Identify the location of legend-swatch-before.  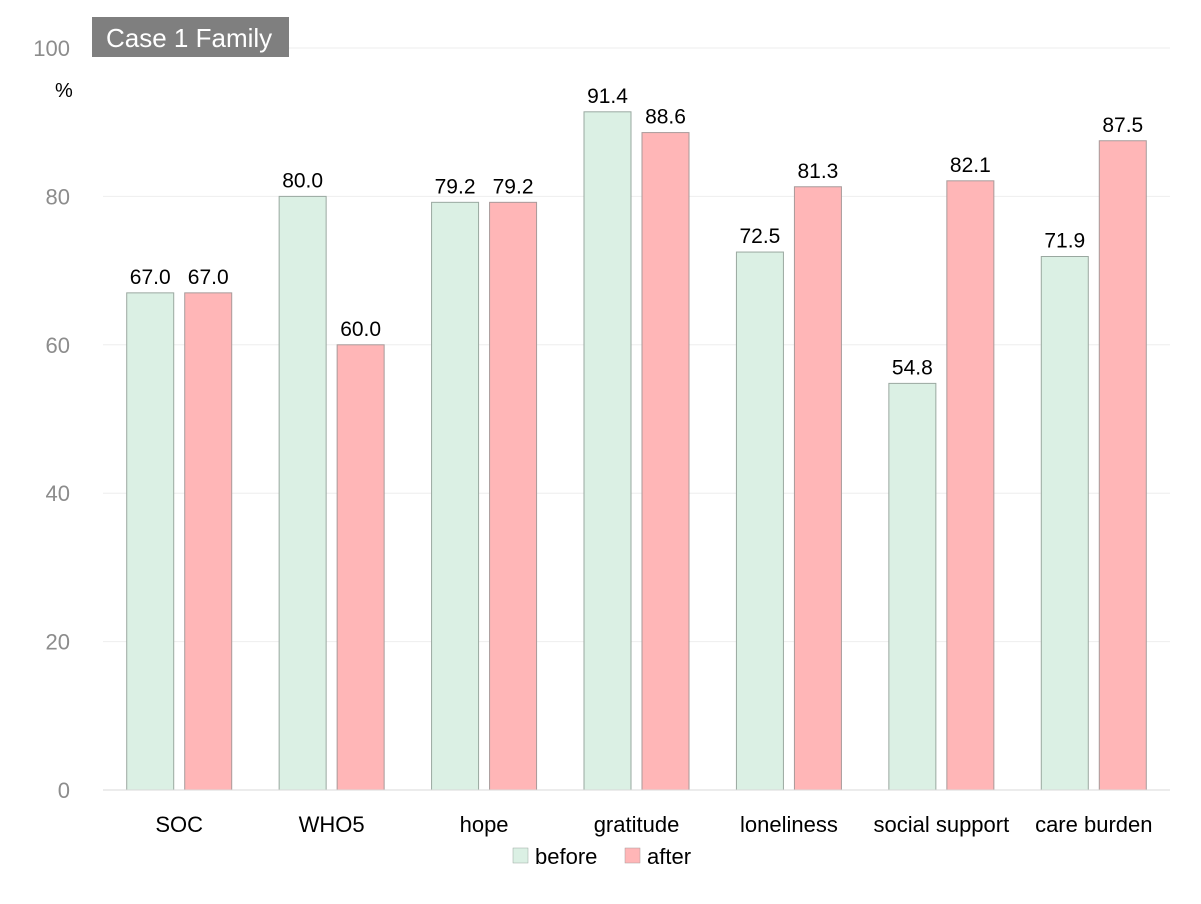
(520, 855).